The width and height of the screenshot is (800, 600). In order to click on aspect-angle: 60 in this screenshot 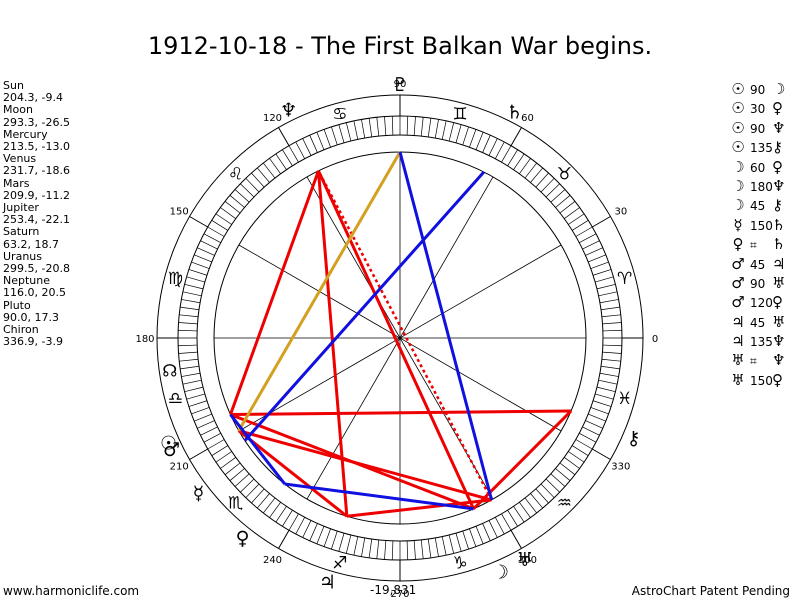, I will do `click(758, 167)`.